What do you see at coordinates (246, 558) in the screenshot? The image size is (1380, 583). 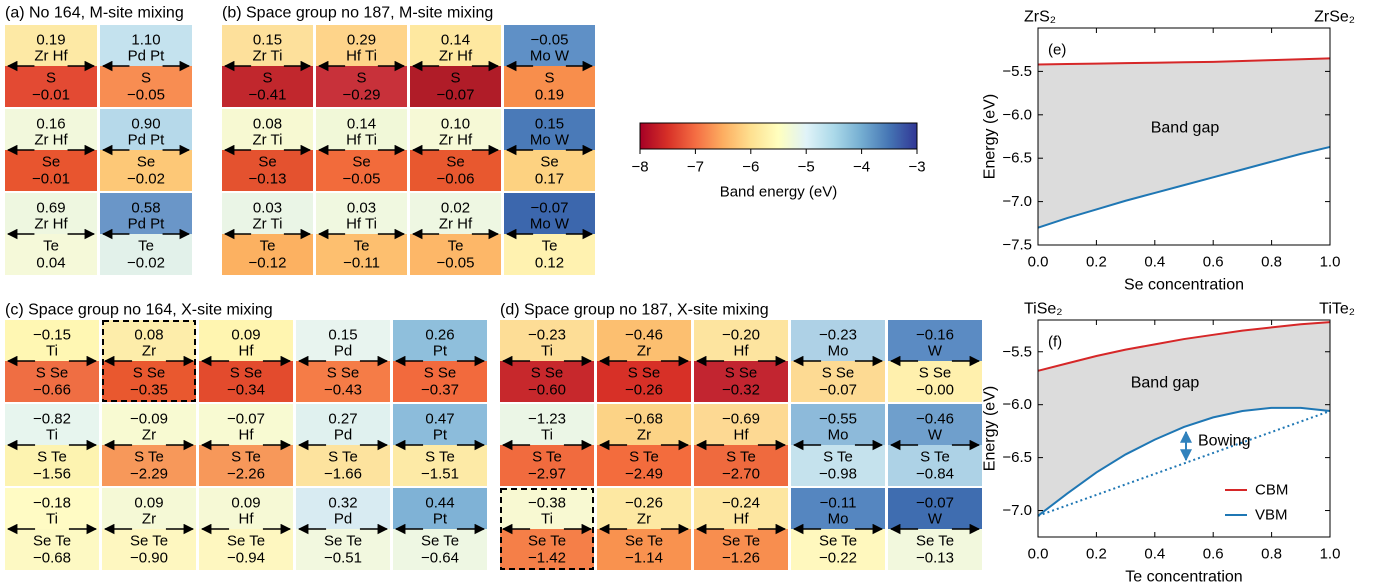 I see `cell-bottom-value: −0.94` at bounding box center [246, 558].